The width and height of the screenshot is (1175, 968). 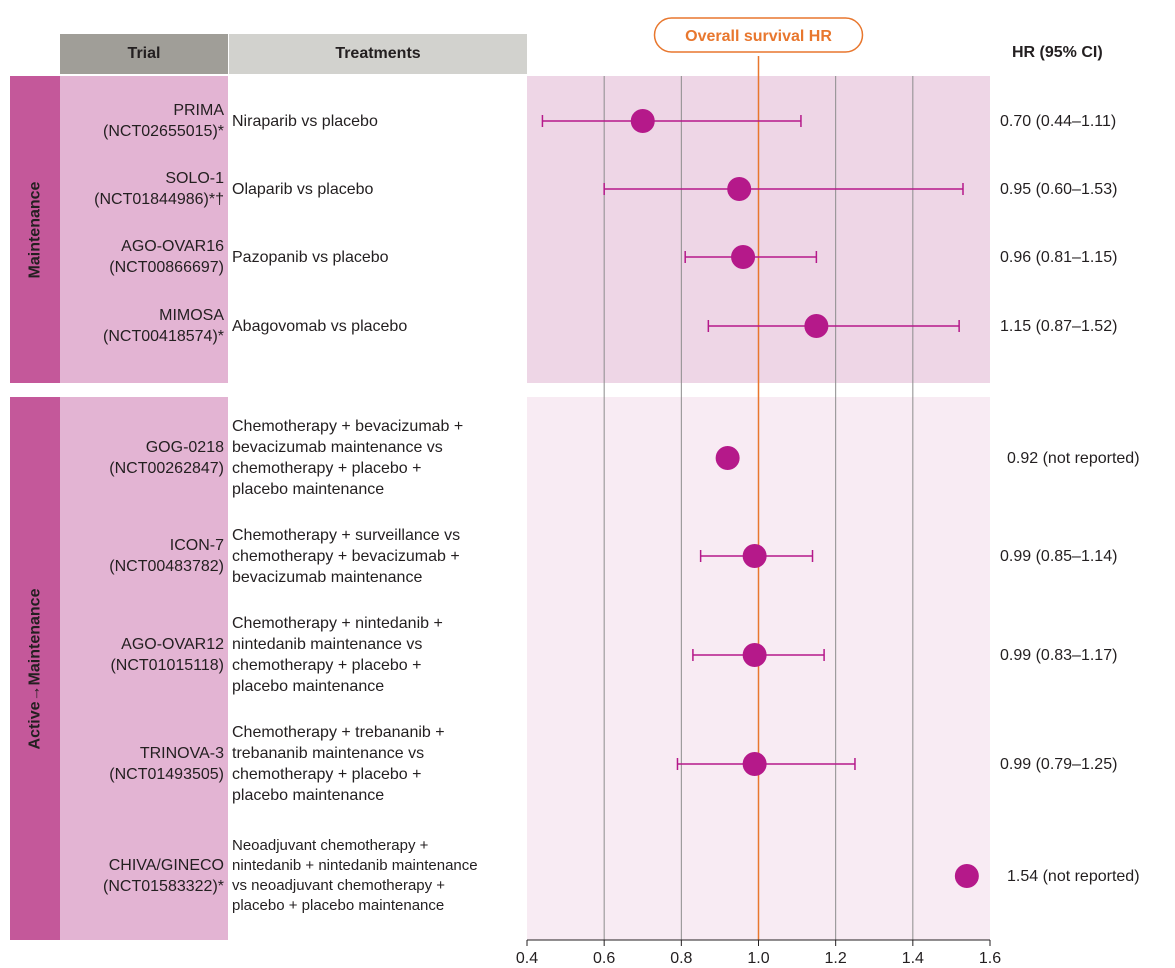 What do you see at coordinates (143, 655) in the screenshot?
I see `trial-cell: AGO-OVAR12 (NCT01015118)` at bounding box center [143, 655].